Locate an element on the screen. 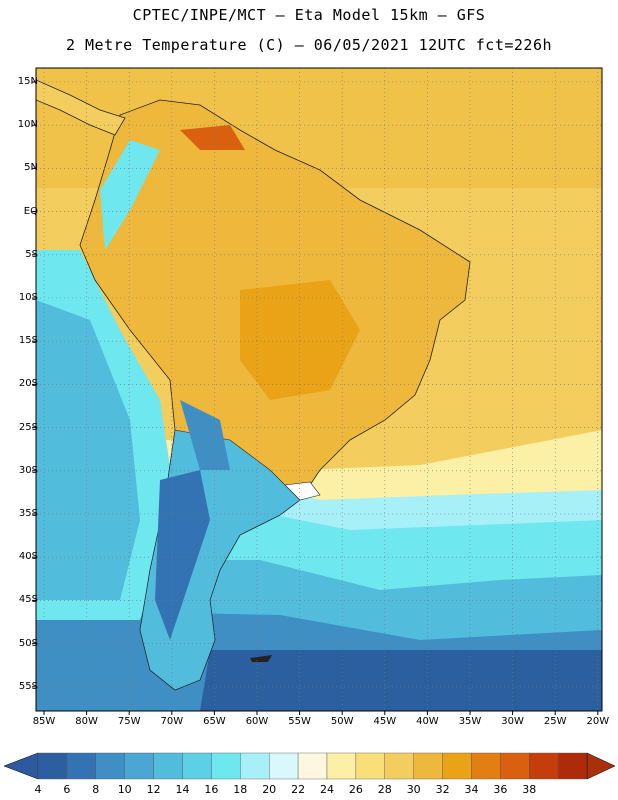  colorbar-tick-label: 14 is located at coordinates (182, 789).